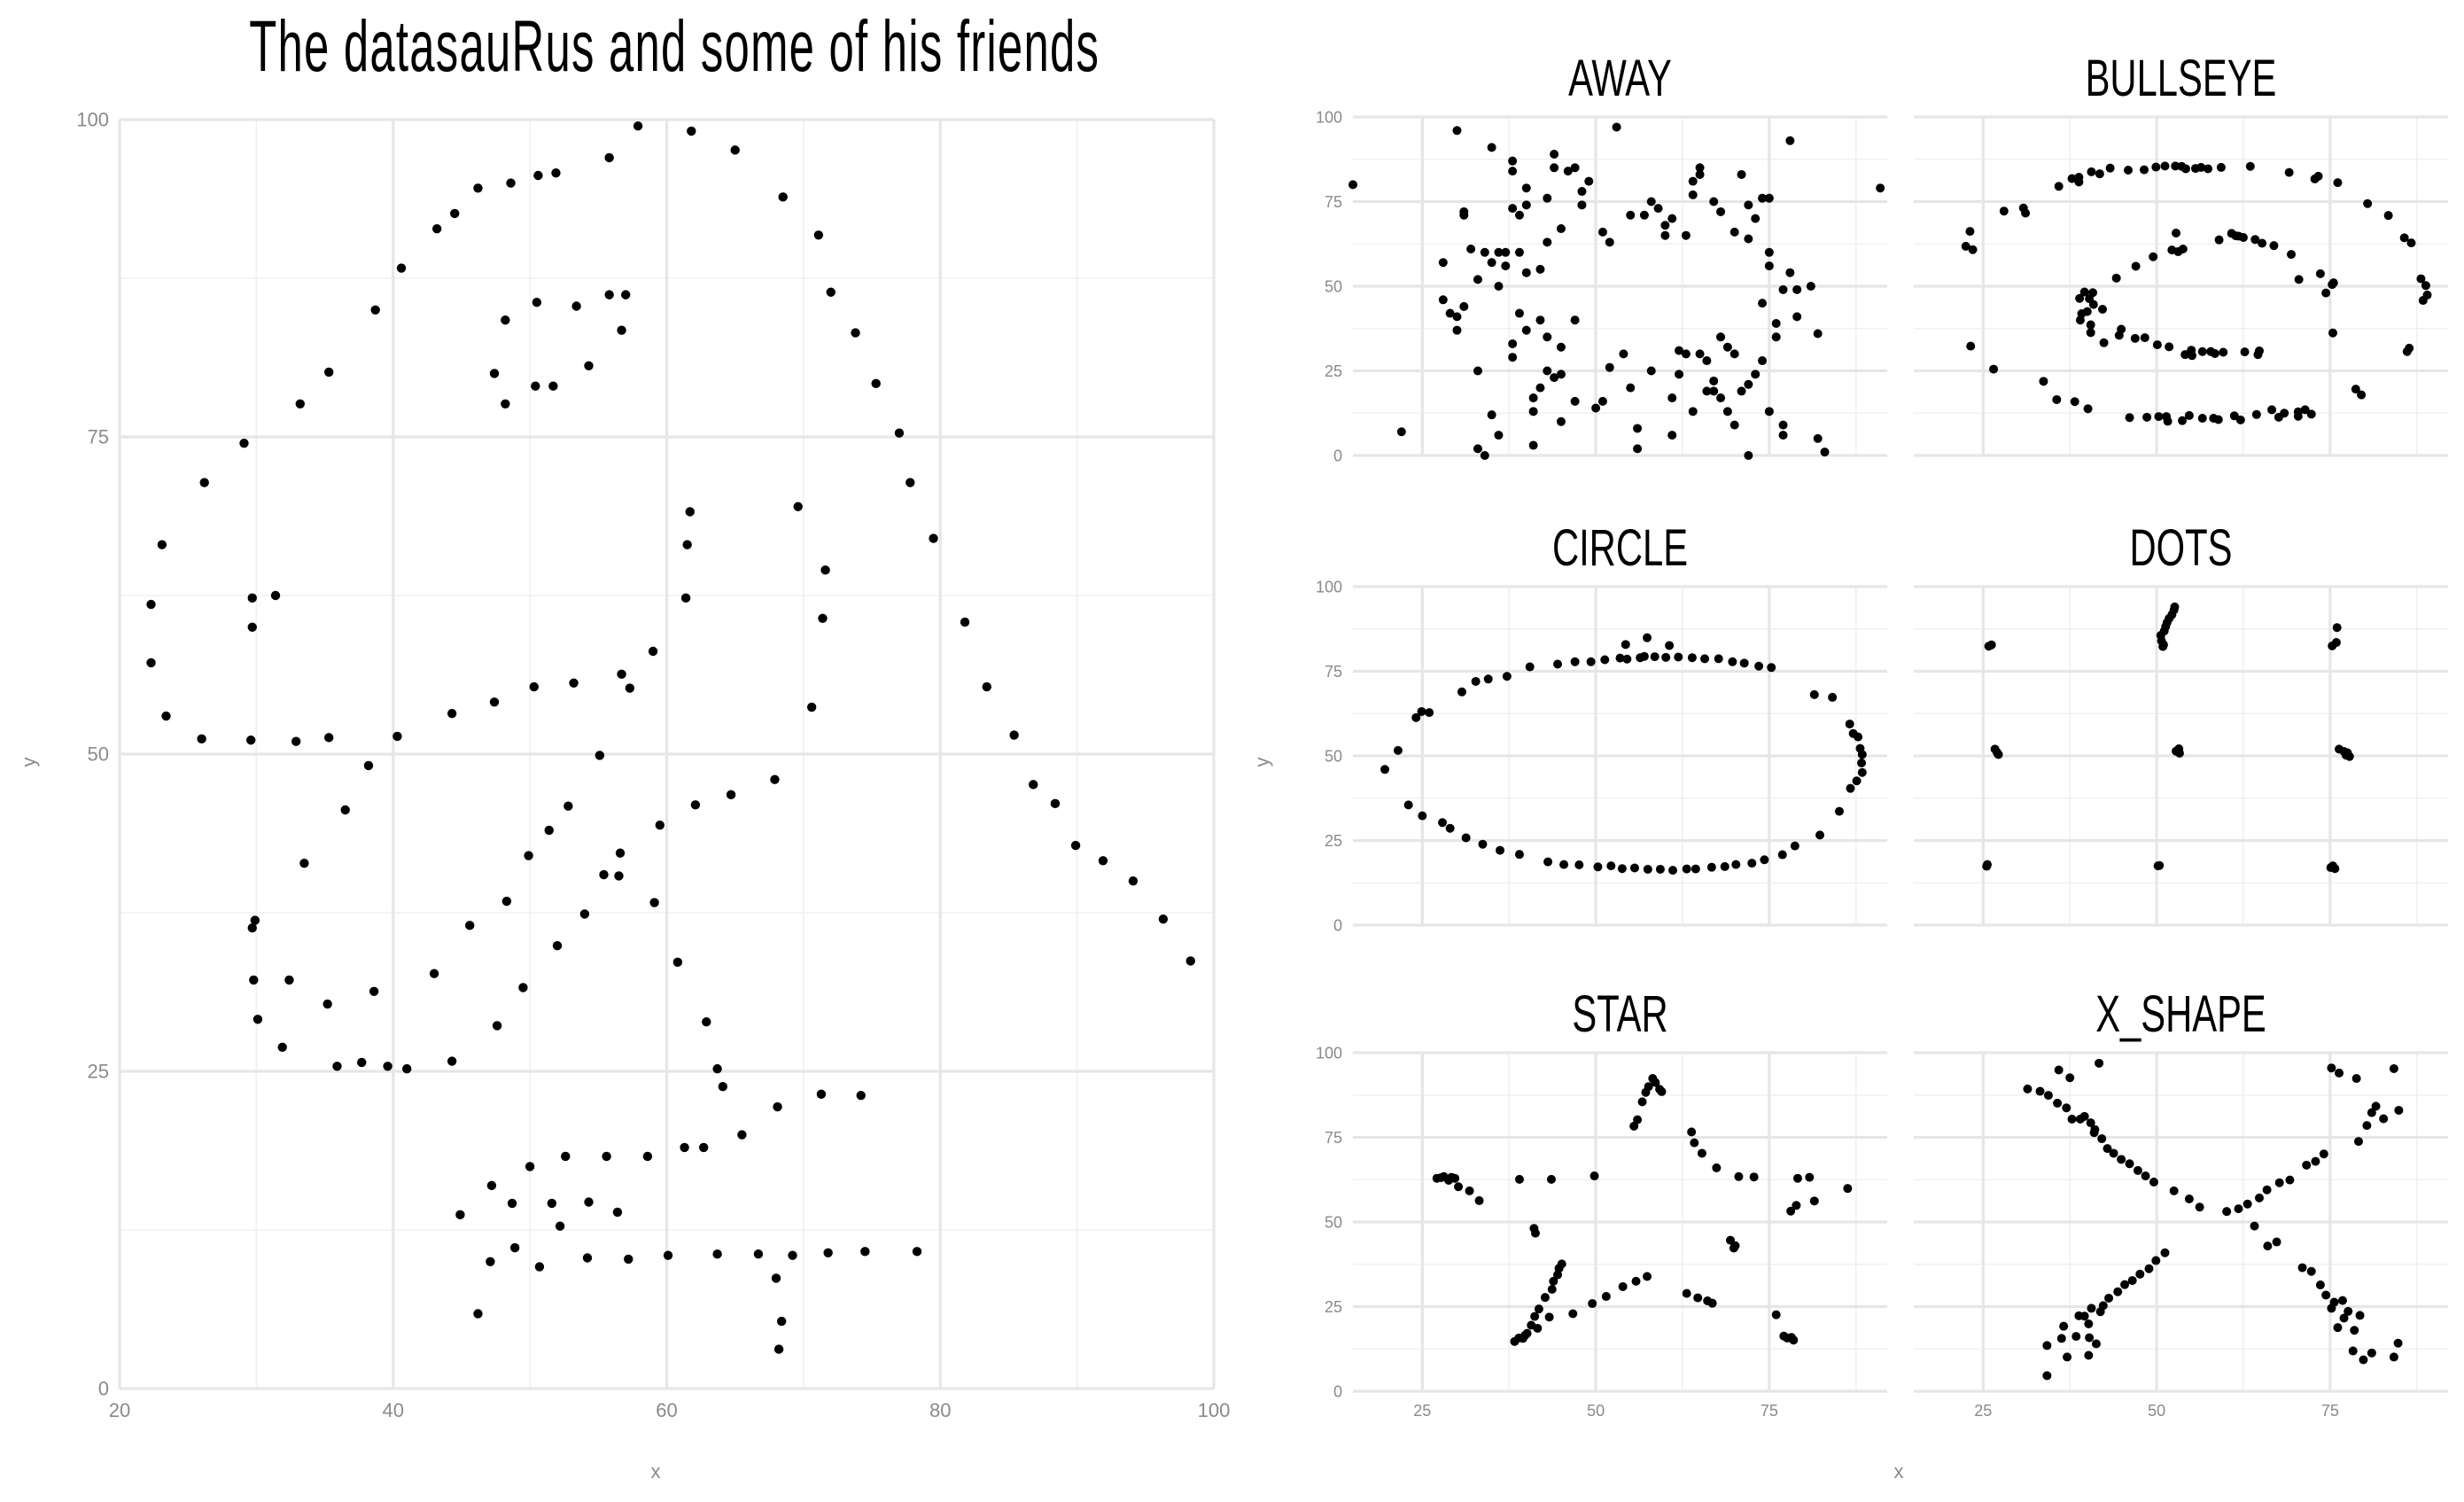  I want to click on x-tick-label: 50, so click(1596, 1411).